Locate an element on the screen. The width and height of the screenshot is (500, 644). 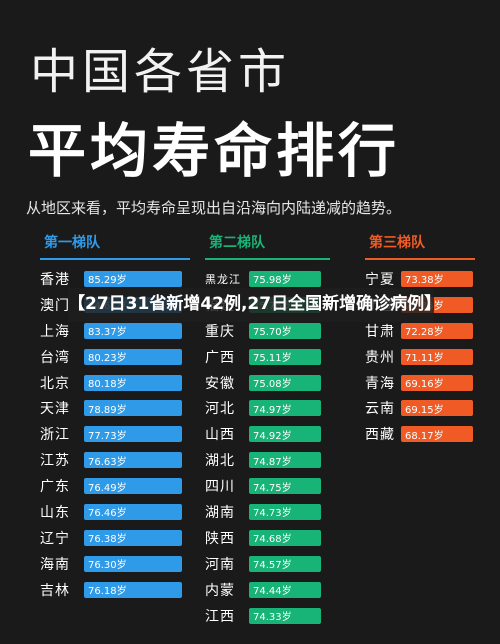
province-label: 北京 is located at coordinates (55, 383).